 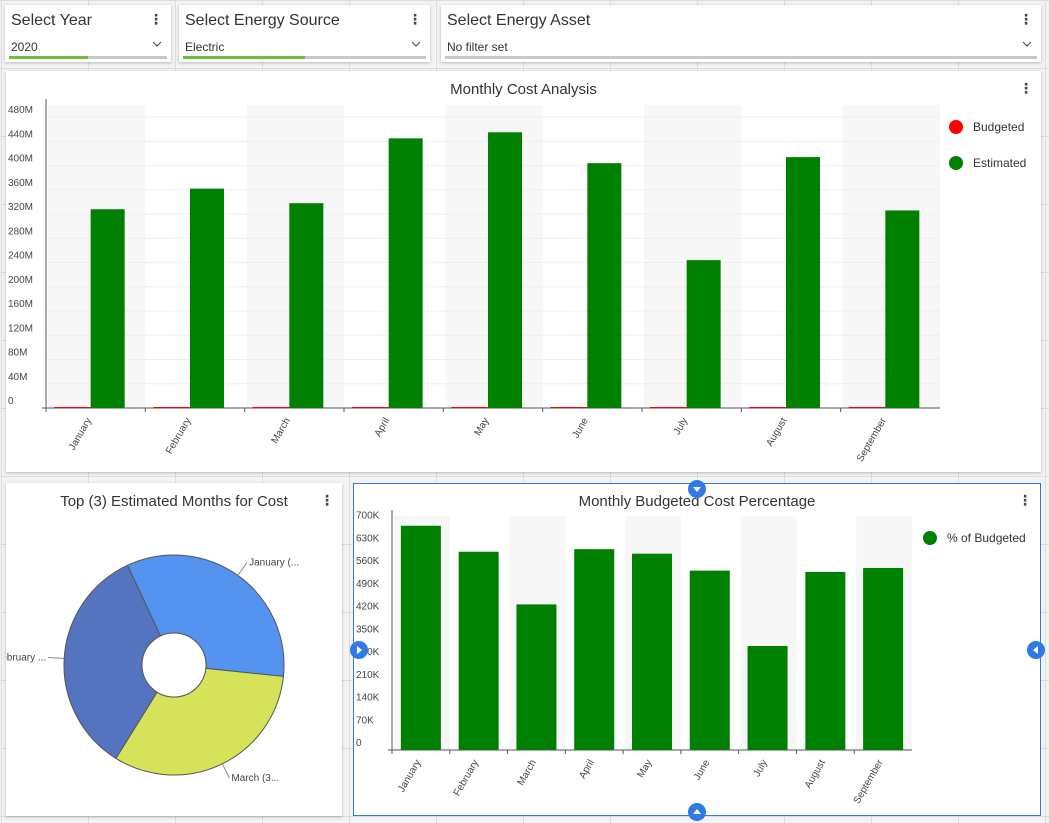 What do you see at coordinates (20, 256) in the screenshot?
I see `y-tick-label: 240M` at bounding box center [20, 256].